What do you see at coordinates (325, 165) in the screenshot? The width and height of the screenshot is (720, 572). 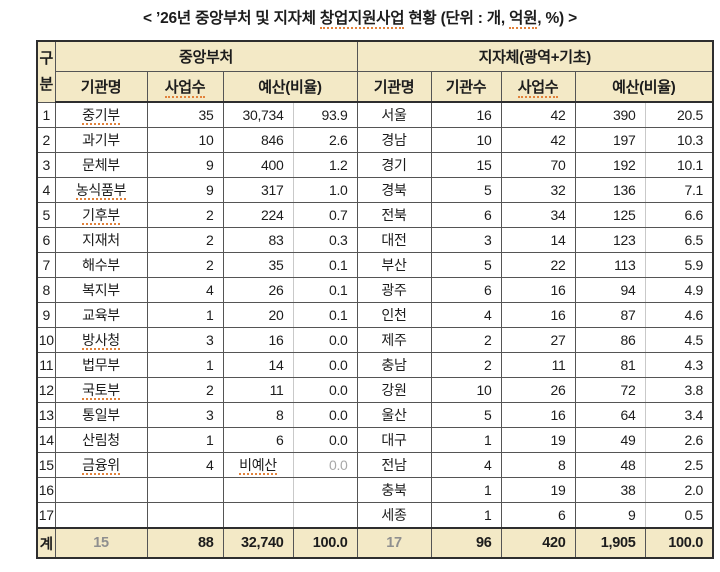 I see `central-ratio-cell: 1.2` at bounding box center [325, 165].